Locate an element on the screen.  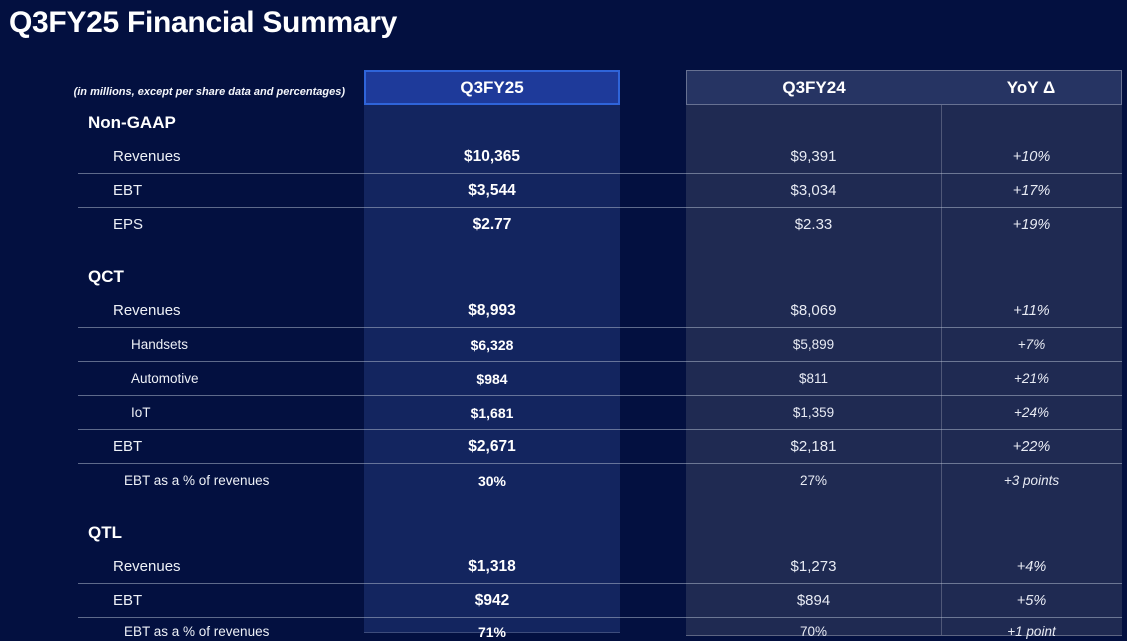
table-row: Handsets $6,328 $5,899 +7% is located at coordinates (600, 344).